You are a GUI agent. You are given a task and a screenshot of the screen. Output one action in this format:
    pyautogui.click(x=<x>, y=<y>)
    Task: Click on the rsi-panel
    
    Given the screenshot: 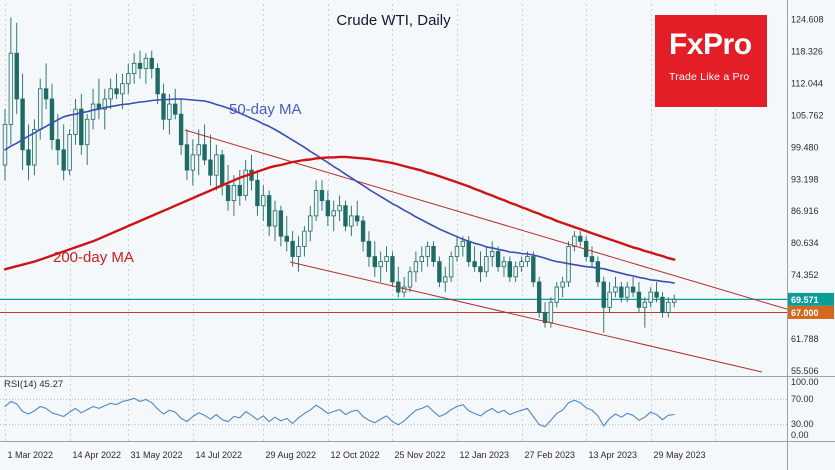 What is the action you would take?
    pyautogui.click(x=339, y=412)
    